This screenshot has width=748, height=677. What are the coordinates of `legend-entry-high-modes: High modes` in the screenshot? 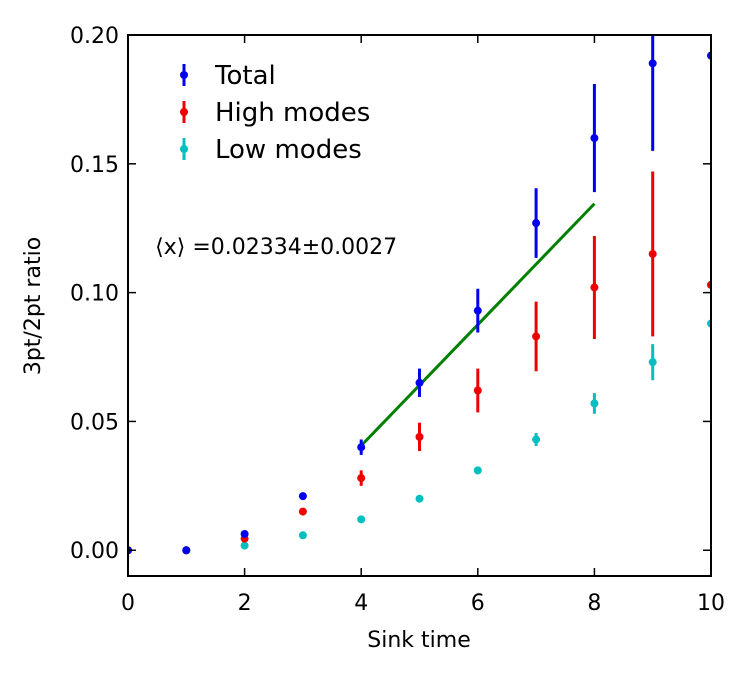 It's located at (275, 113).